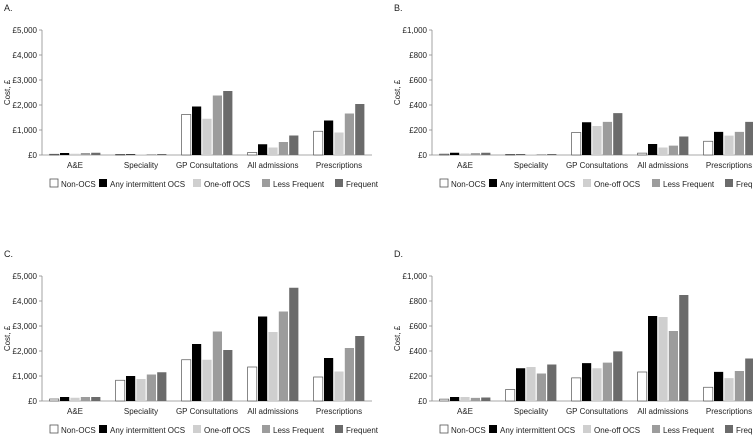 This screenshot has height=446, width=753. I want to click on y-tick-label: £2,000, so click(25, 351).